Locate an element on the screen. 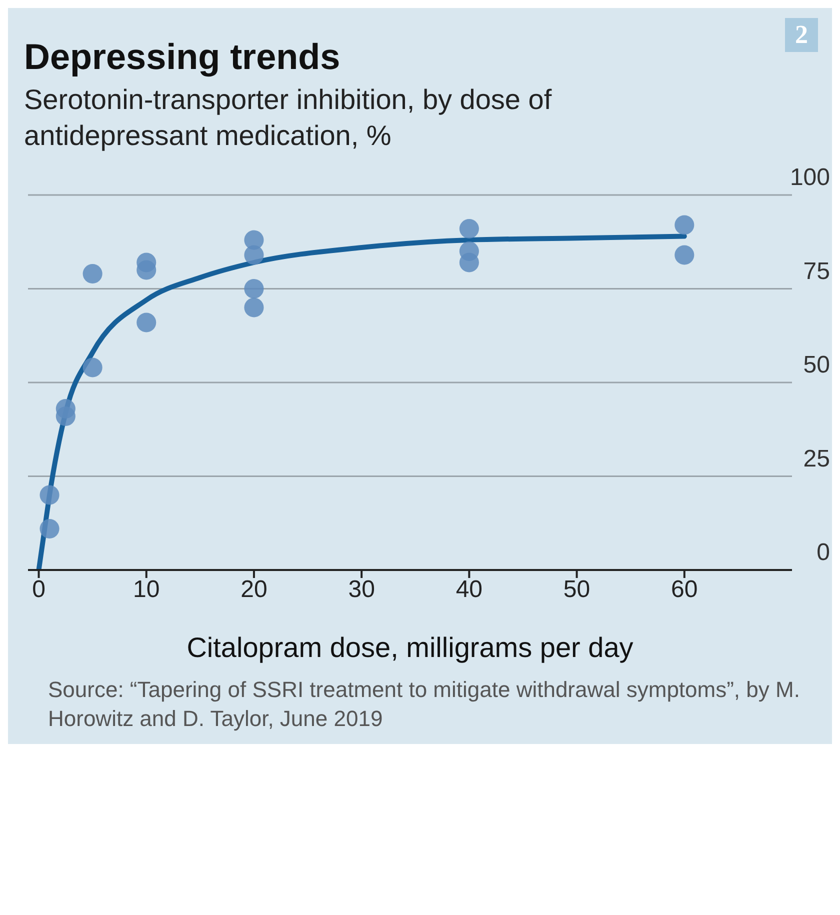 The height and width of the screenshot is (915, 840). y-tick-label: 100 is located at coordinates (810, 177).